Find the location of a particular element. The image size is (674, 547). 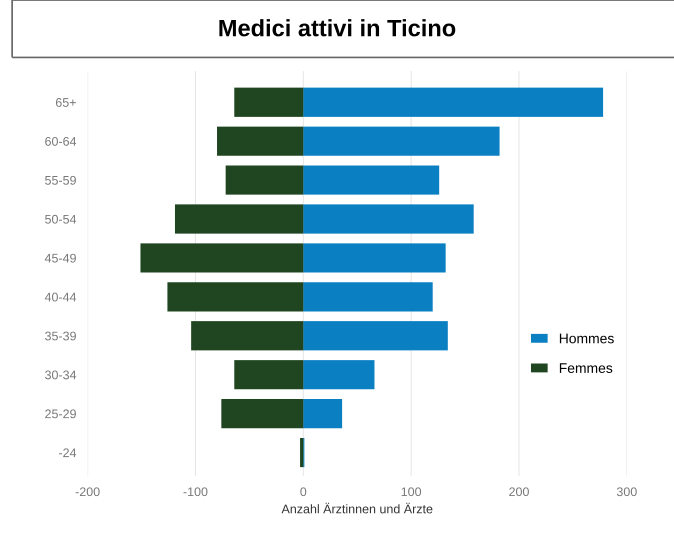

y-tick-label: 25-29 is located at coordinates (60, 413).